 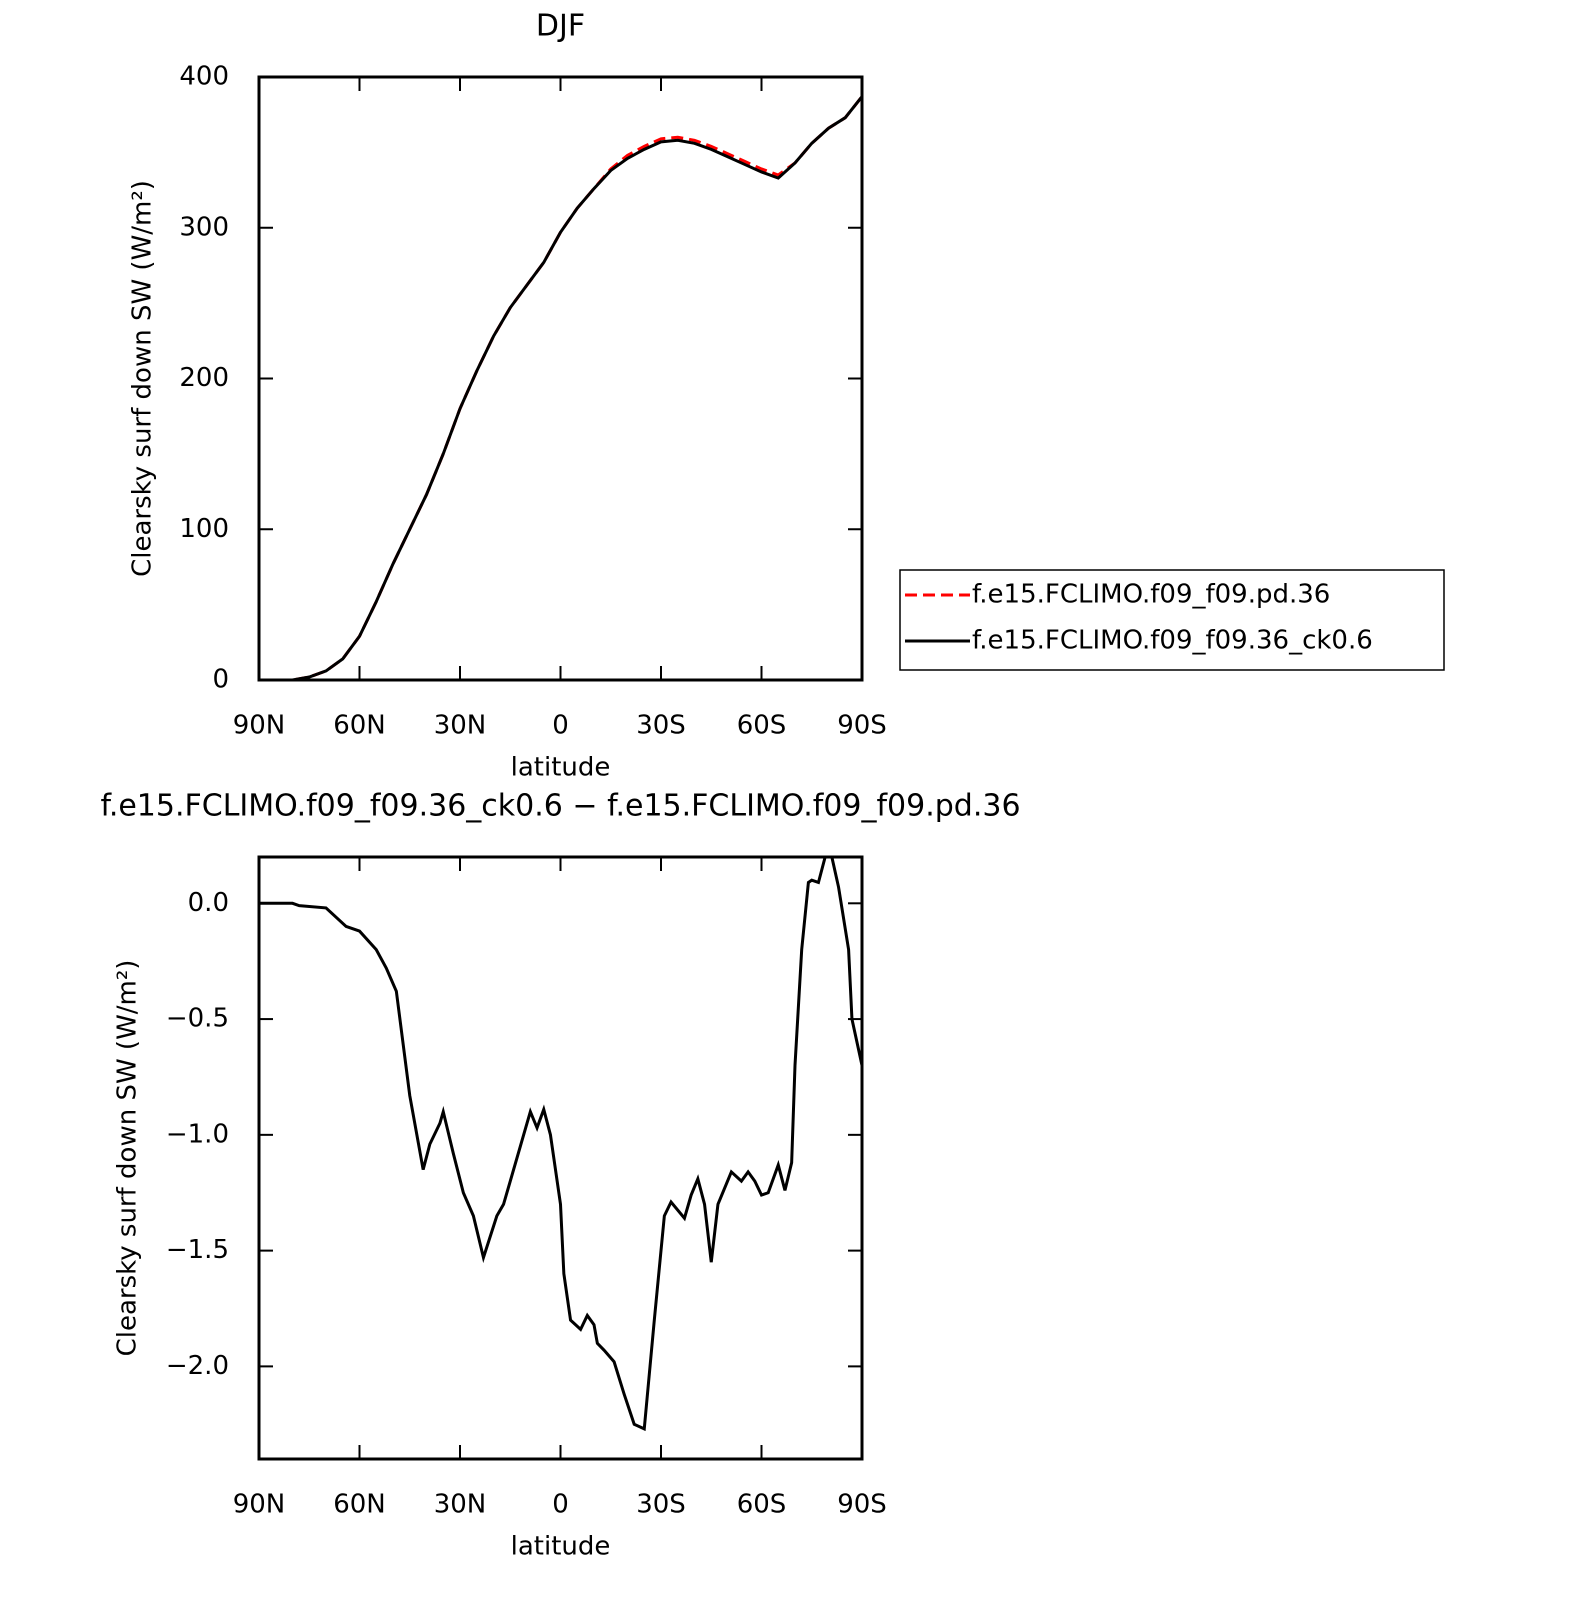 I want to click on y-tick-label: −1.0, so click(x=197, y=1134).